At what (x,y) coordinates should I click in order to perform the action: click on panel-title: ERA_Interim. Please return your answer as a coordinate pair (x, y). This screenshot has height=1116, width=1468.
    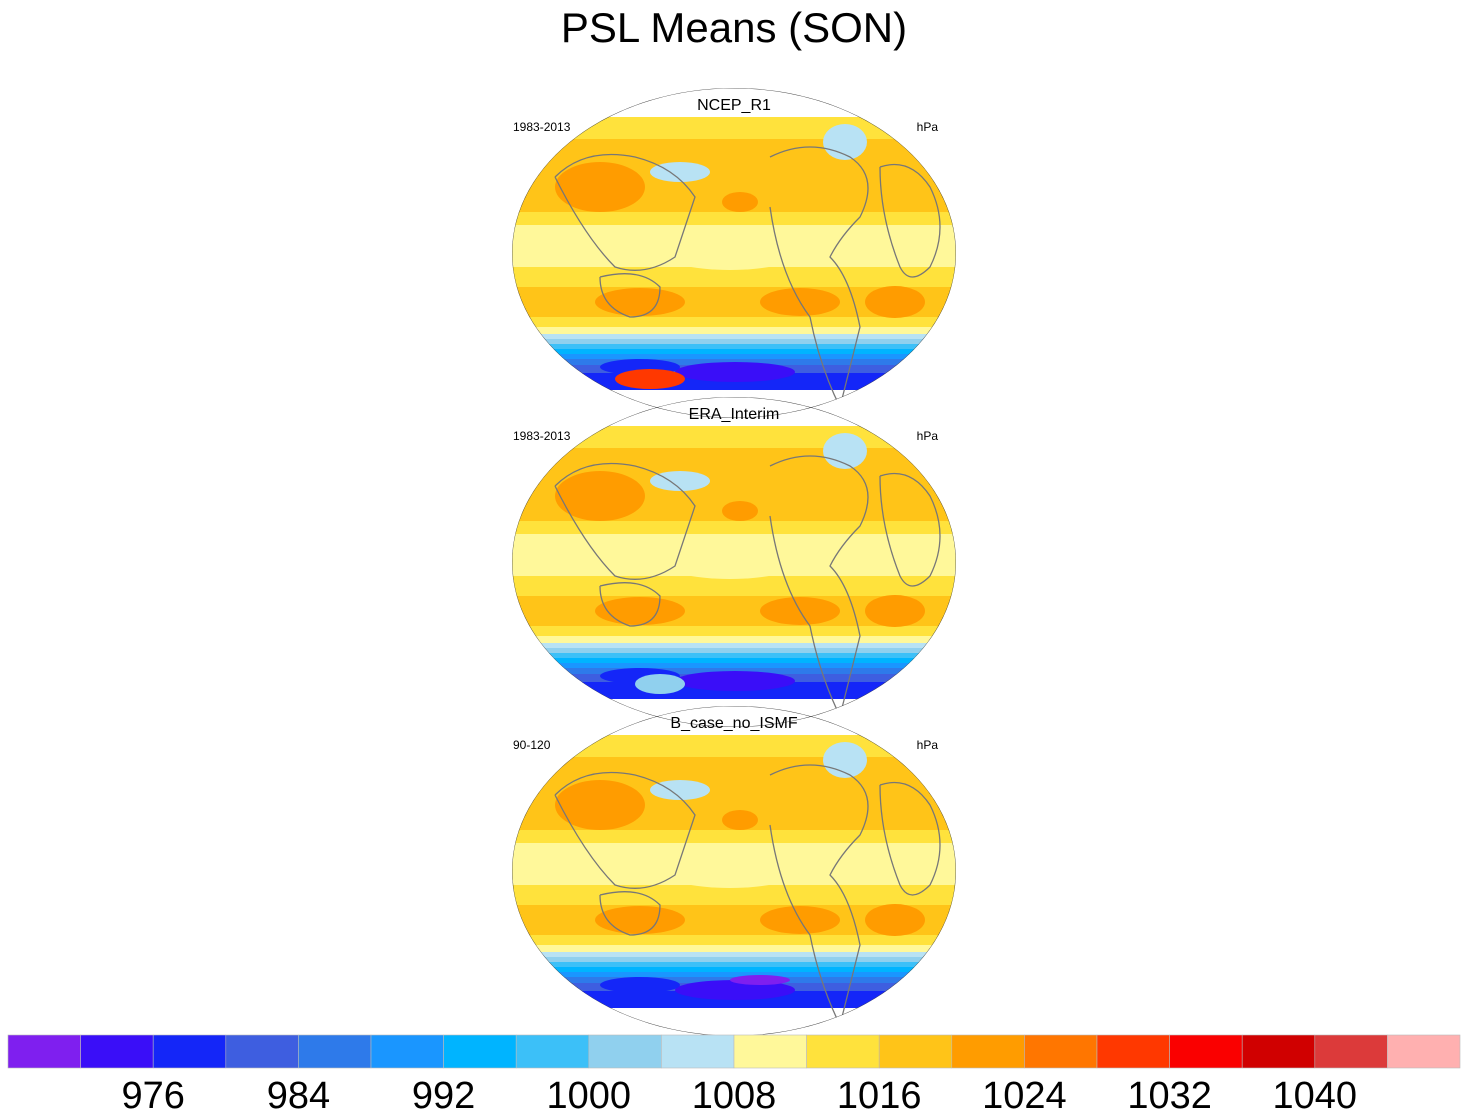
    Looking at the image, I should click on (734, 414).